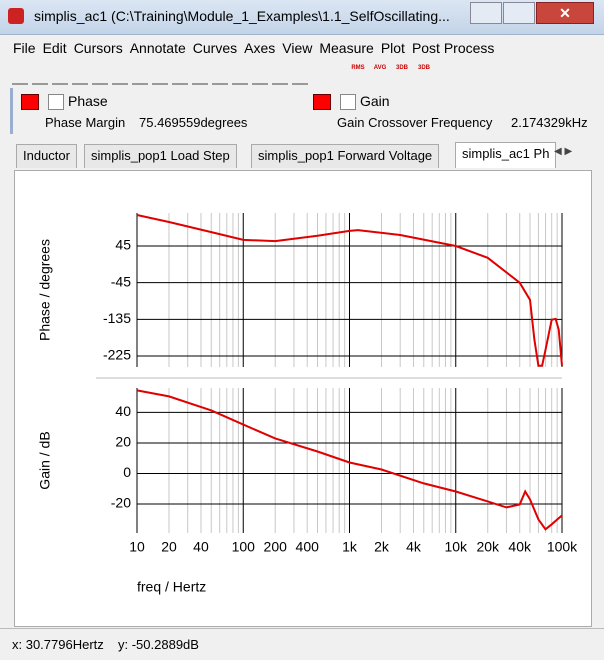 This screenshot has height=660, width=604. I want to click on x-tick-label: 1k, so click(350, 547).